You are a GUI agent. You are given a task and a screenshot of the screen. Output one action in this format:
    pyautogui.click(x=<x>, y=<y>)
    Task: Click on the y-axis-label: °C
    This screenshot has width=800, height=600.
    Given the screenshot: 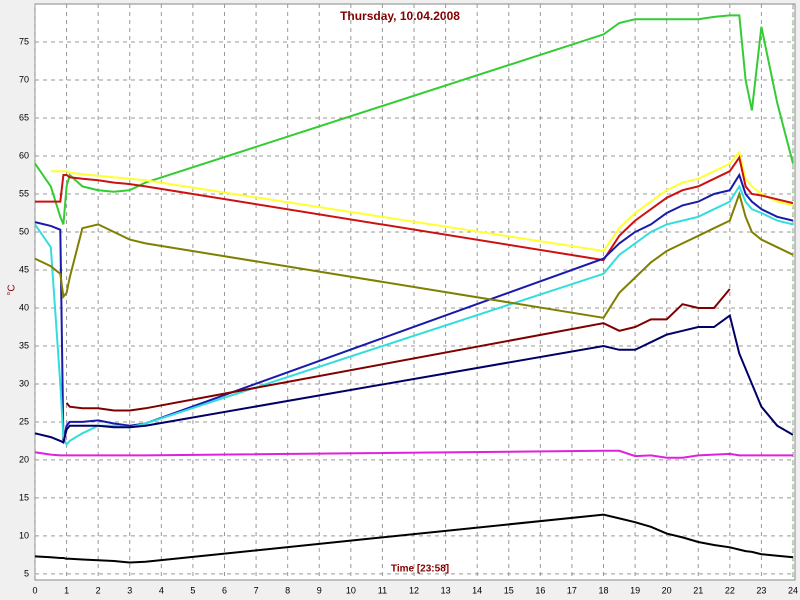 What is the action you would take?
    pyautogui.click(x=12, y=289)
    